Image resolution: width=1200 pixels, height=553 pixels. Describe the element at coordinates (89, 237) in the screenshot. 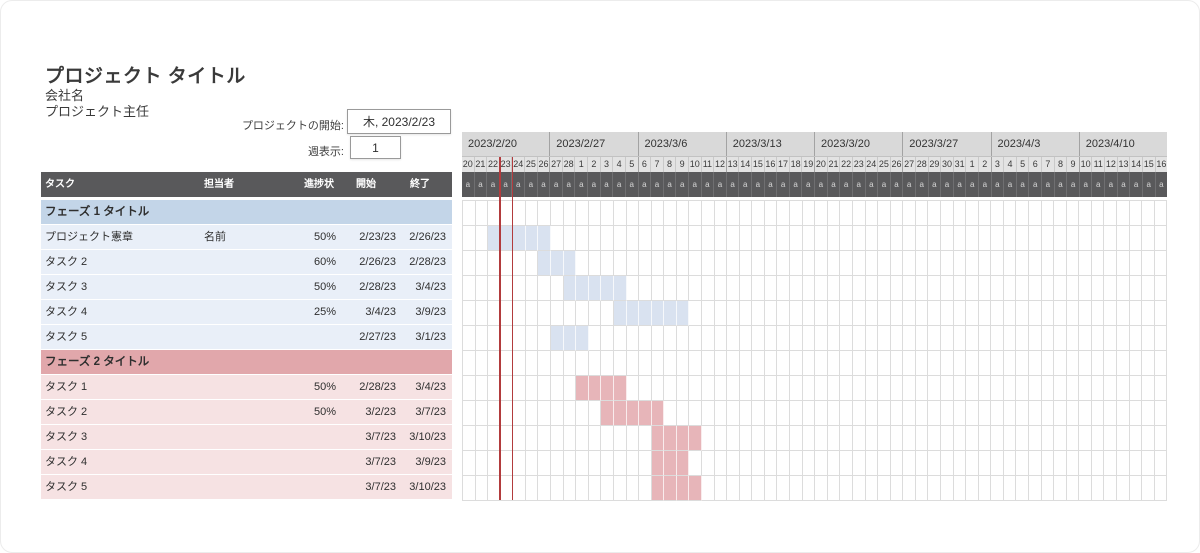

I see `task-name-cell: プロジェクト憲章` at that location.